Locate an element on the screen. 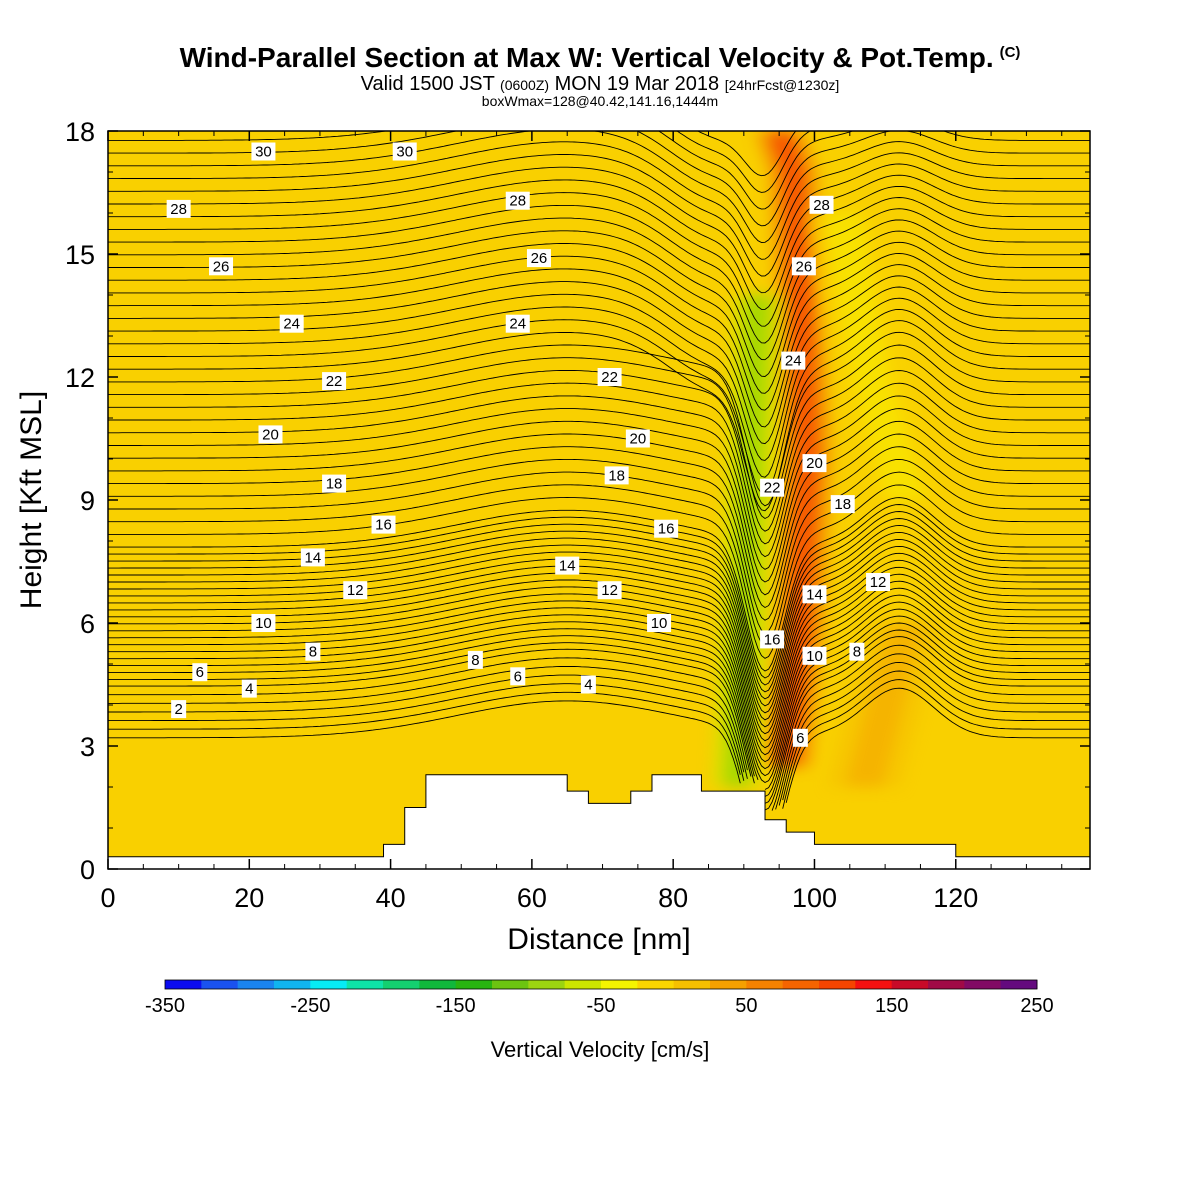 This screenshot has width=1200, height=1200. isentrope-label: 4 is located at coordinates (588, 684).